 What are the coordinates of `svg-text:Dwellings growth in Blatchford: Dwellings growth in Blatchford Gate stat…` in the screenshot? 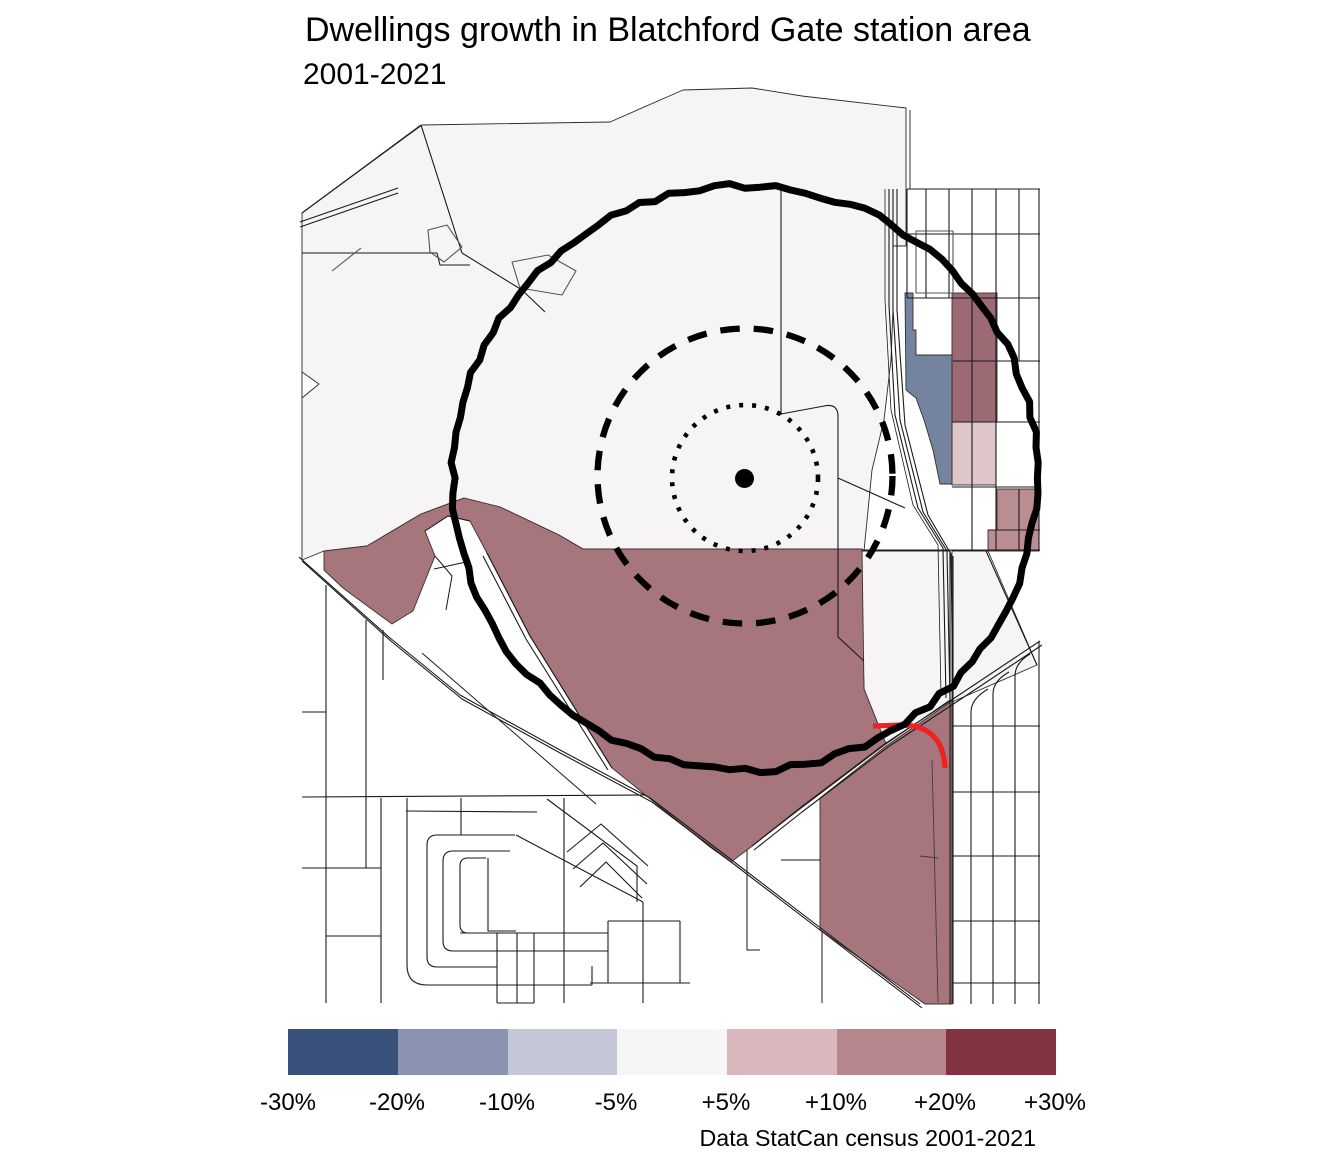 It's located at (668, 30).